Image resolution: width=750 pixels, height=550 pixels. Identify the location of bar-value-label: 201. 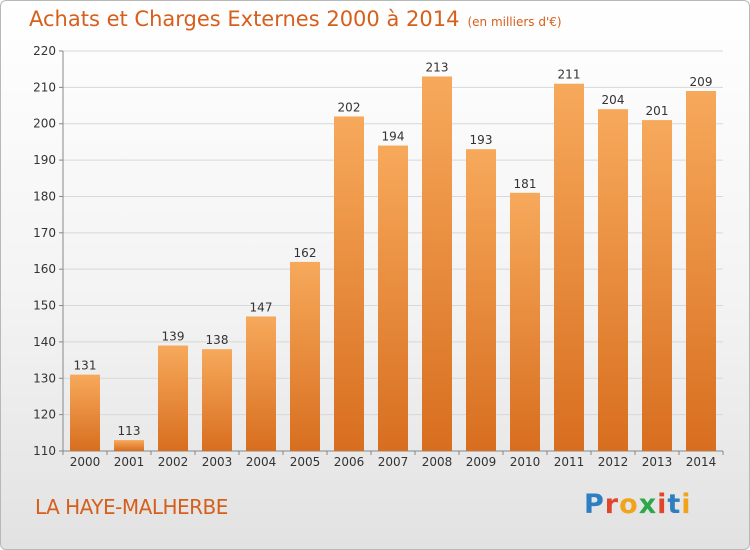
(657, 111).